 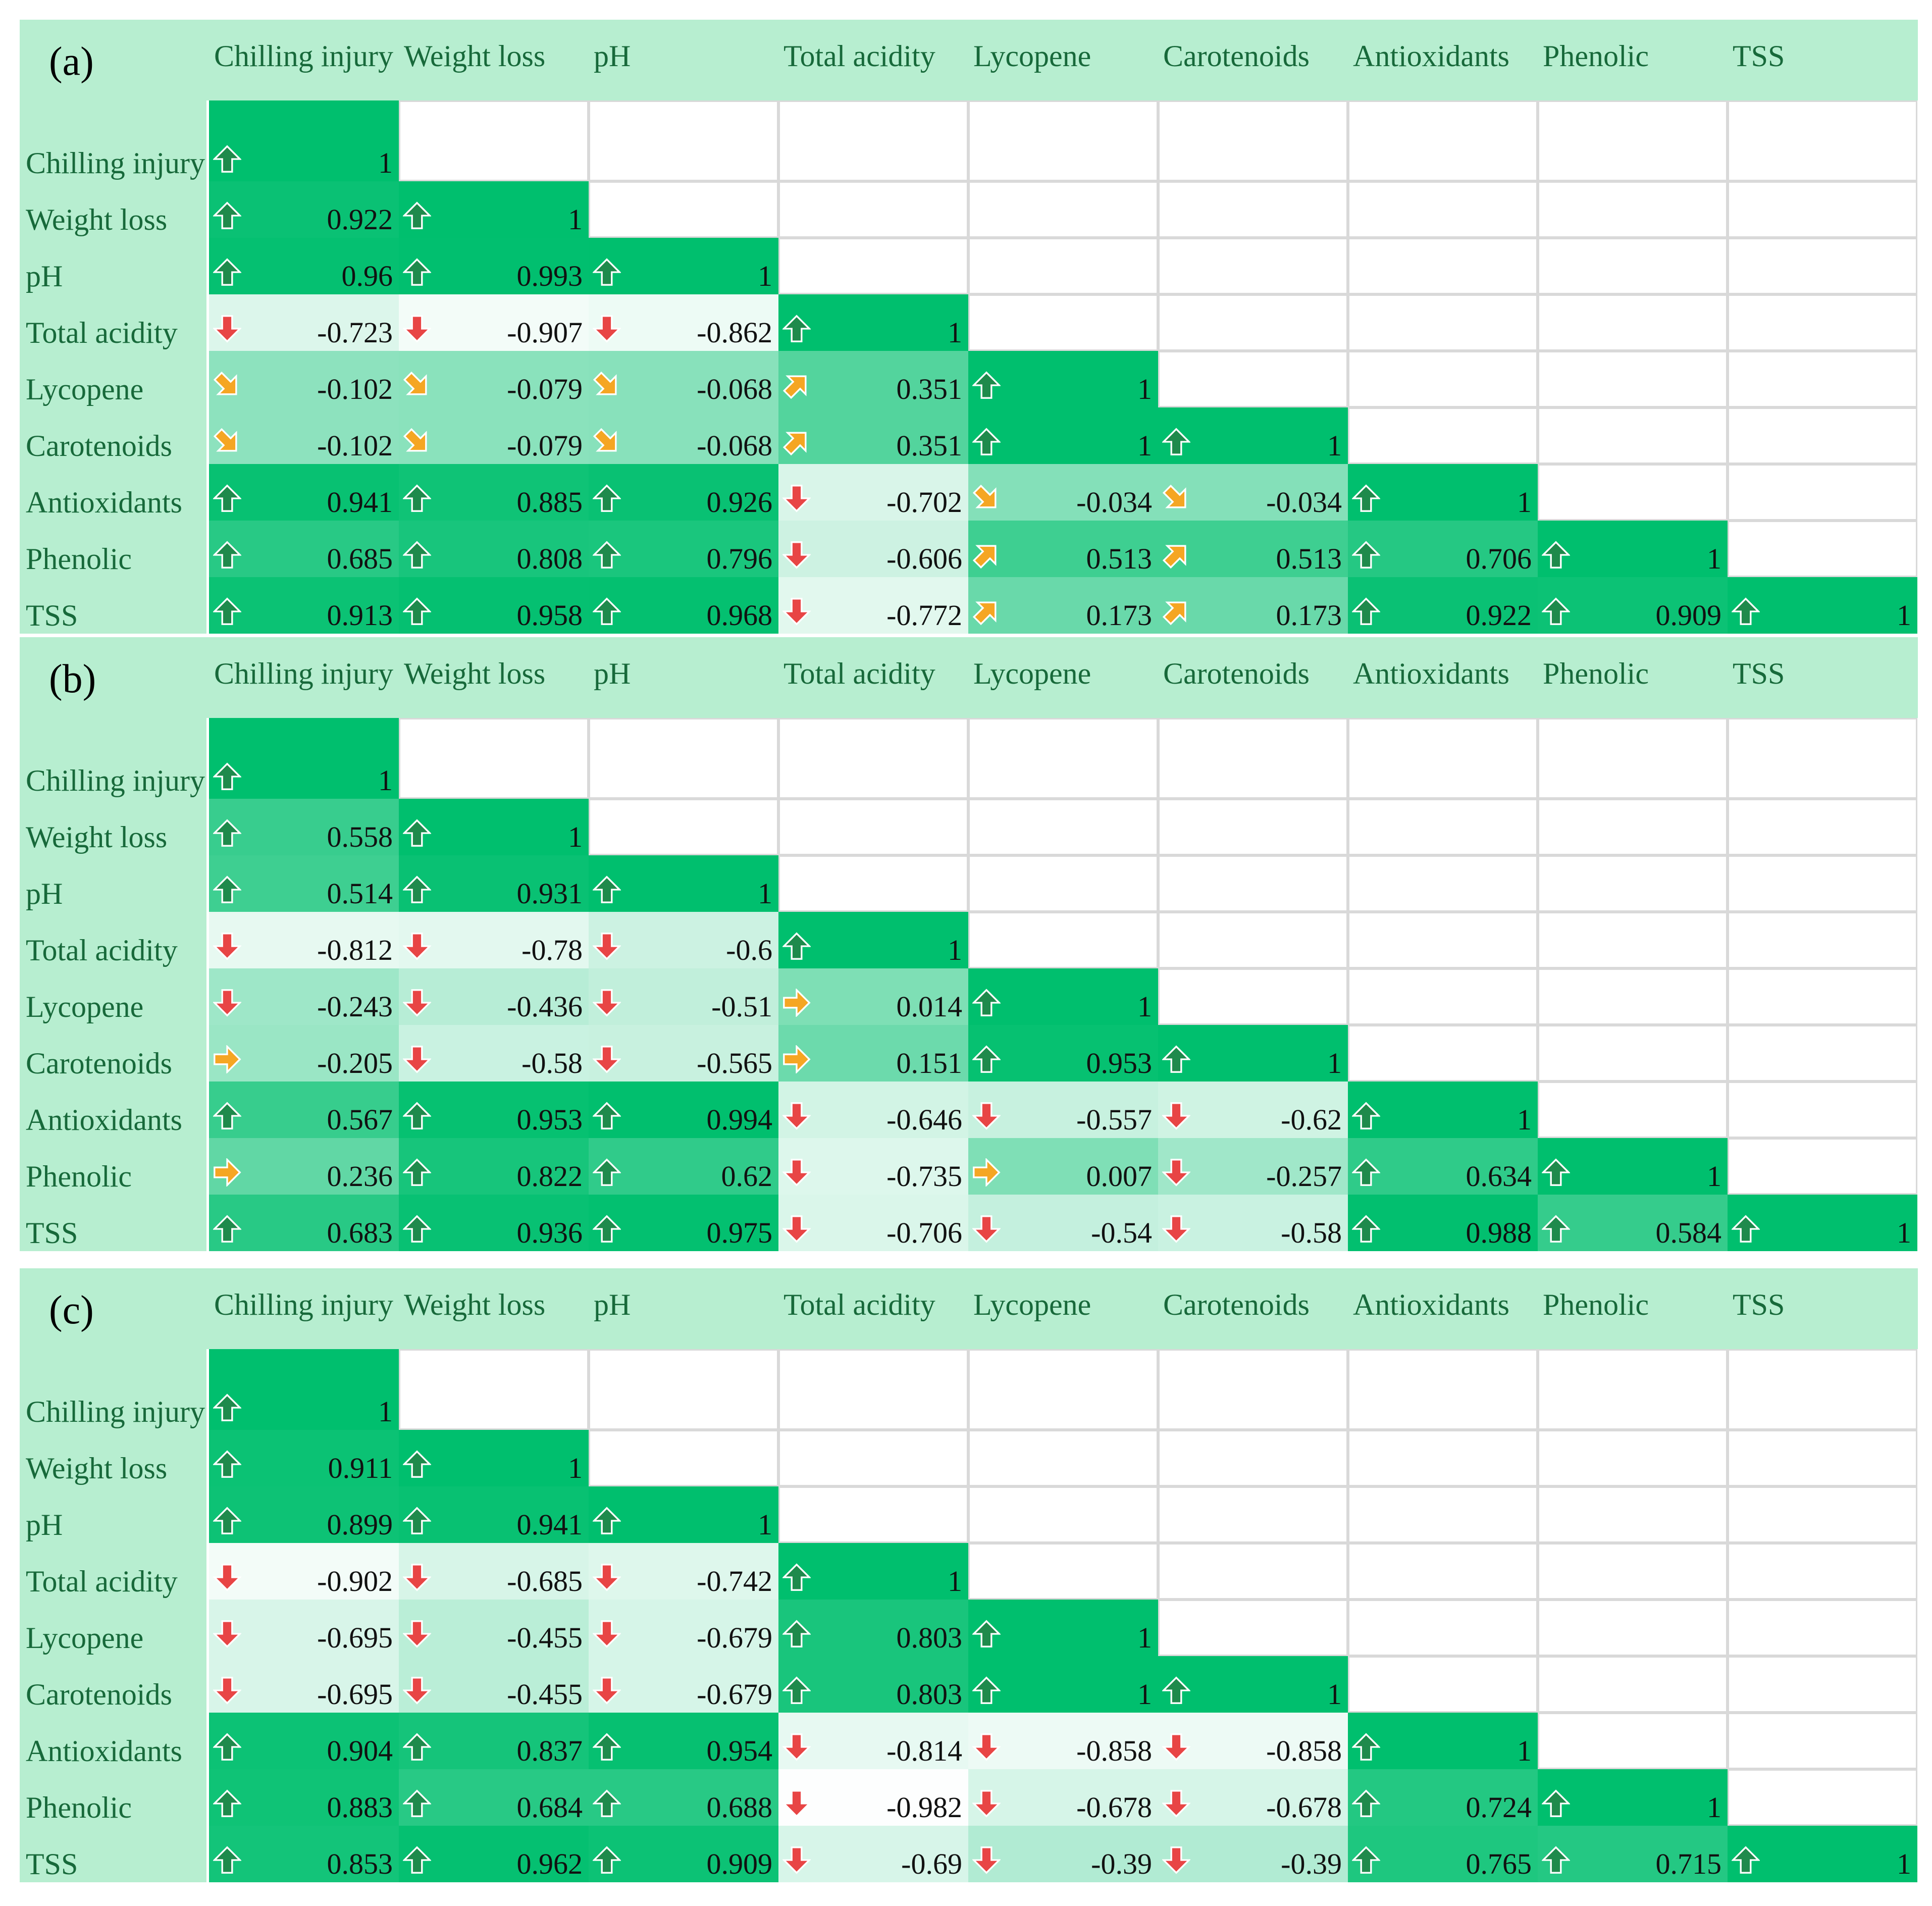 What do you see at coordinates (367, 276) in the screenshot?
I see `correlation-value: 0.96` at bounding box center [367, 276].